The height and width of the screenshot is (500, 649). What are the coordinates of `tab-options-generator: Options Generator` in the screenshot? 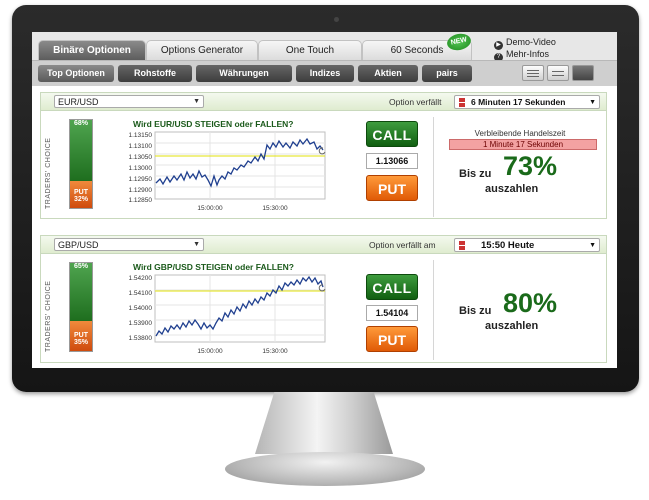 It's located at (202, 50).